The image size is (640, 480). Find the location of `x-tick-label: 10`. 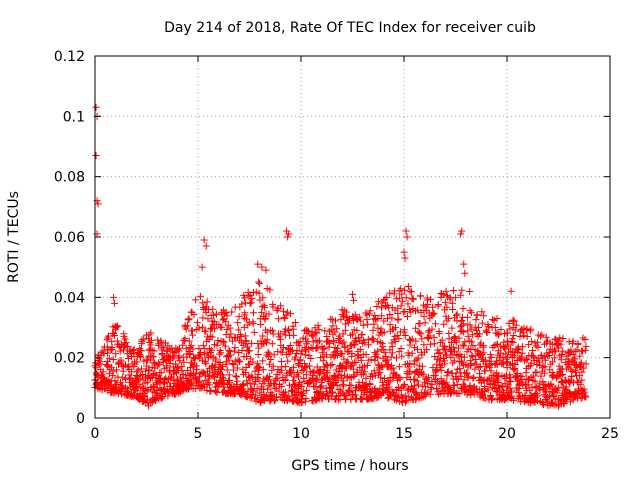

x-tick-label: 10 is located at coordinates (301, 434).